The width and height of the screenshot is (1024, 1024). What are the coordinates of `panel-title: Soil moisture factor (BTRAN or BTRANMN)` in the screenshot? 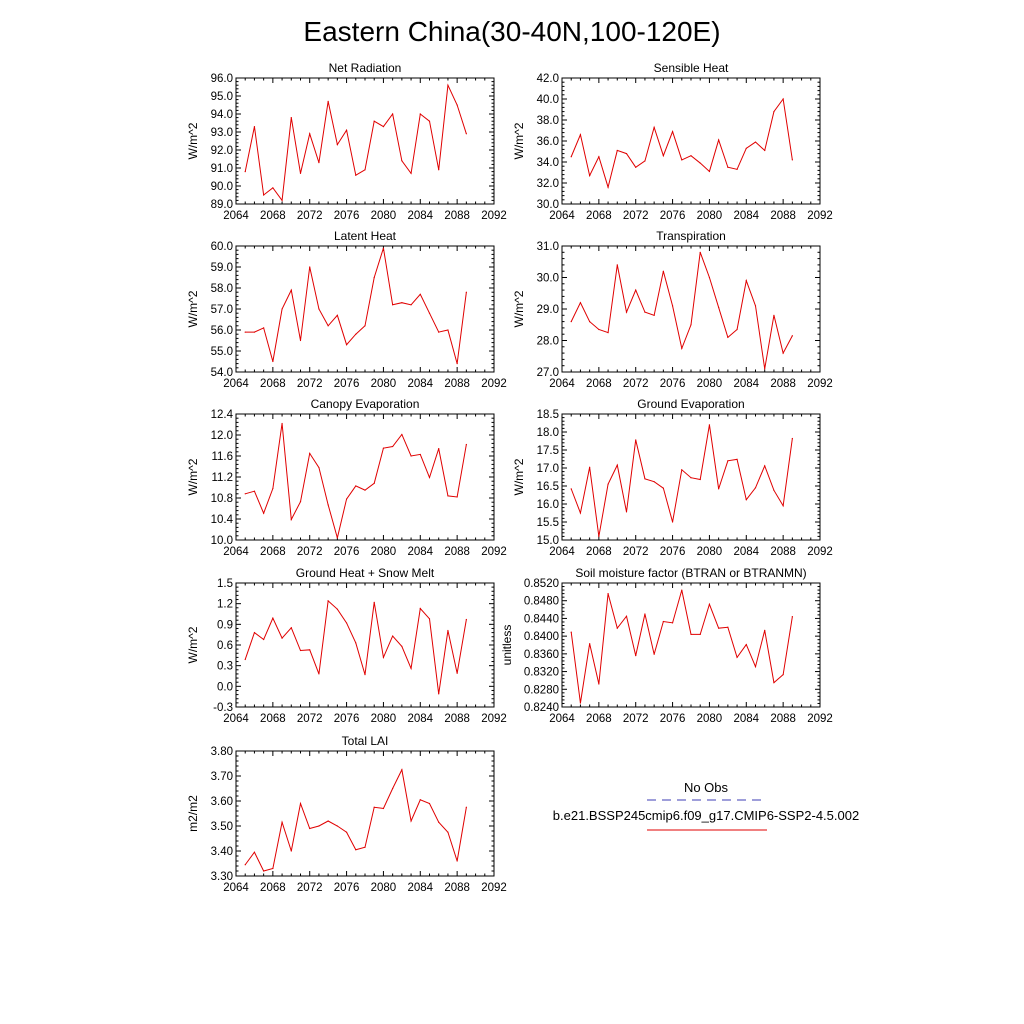 It's located at (690, 573).